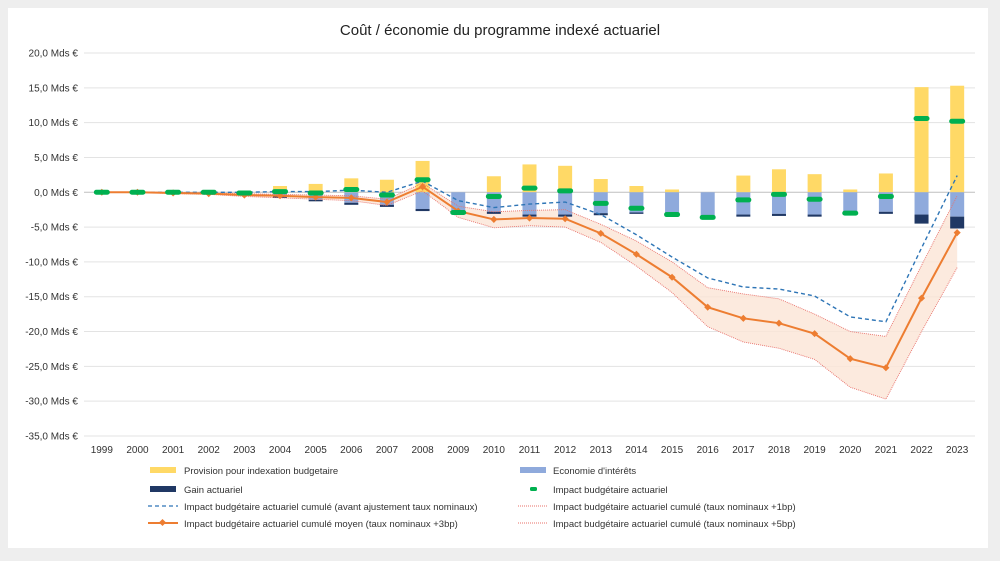 The height and width of the screenshot is (561, 1000). What do you see at coordinates (636, 450) in the screenshot?
I see `x-tick-label: 2014` at bounding box center [636, 450].